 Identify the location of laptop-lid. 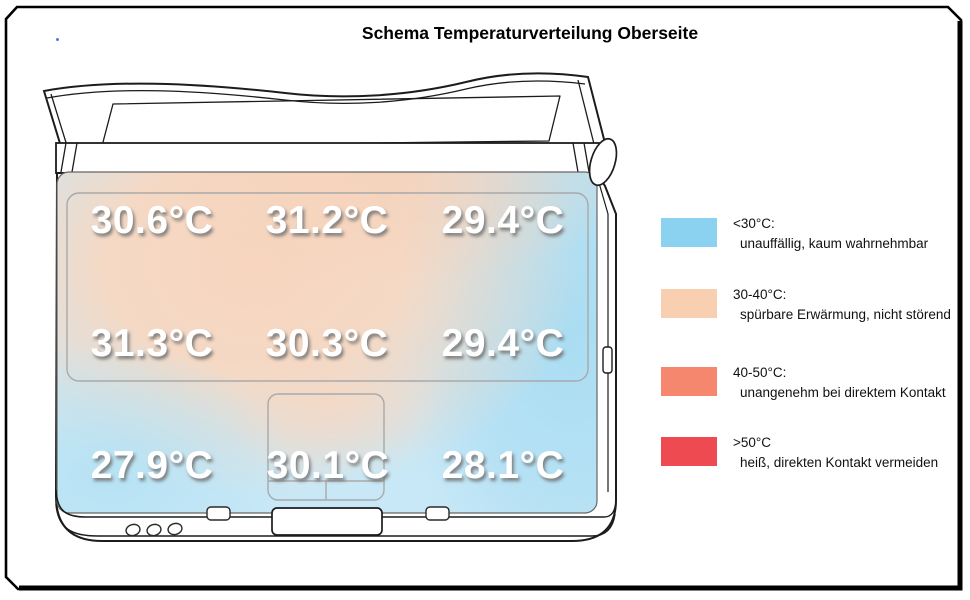
(325, 112).